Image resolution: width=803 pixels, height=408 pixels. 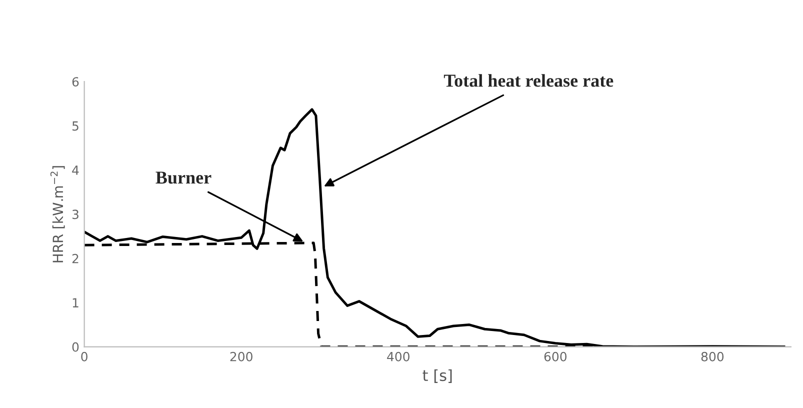 What do you see at coordinates (57, 214) in the screenshot?
I see `y-axis-title: HRR [kW.m$^{−2}$]` at bounding box center [57, 214].